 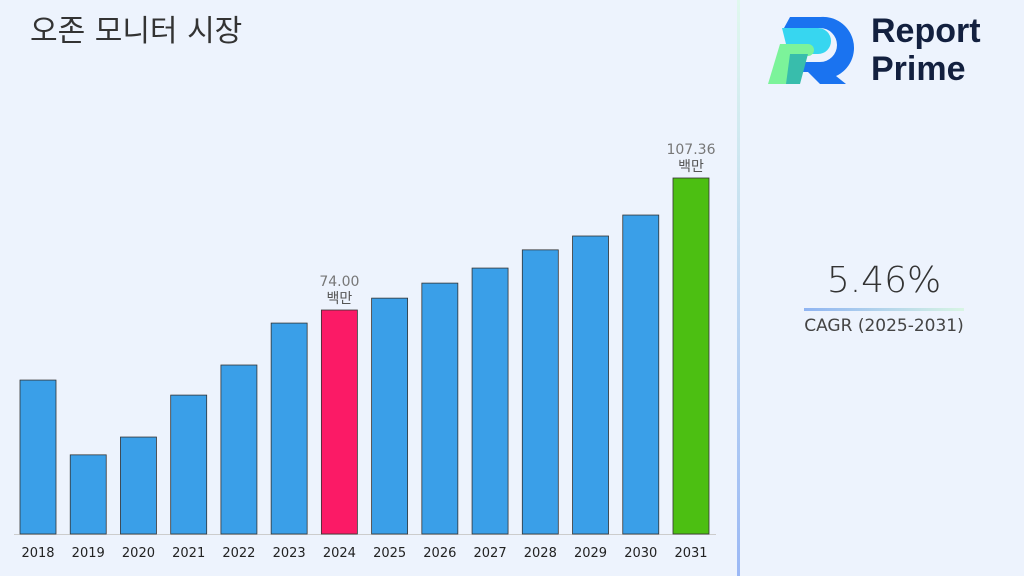 I want to click on bar-2029, so click(x=590, y=385).